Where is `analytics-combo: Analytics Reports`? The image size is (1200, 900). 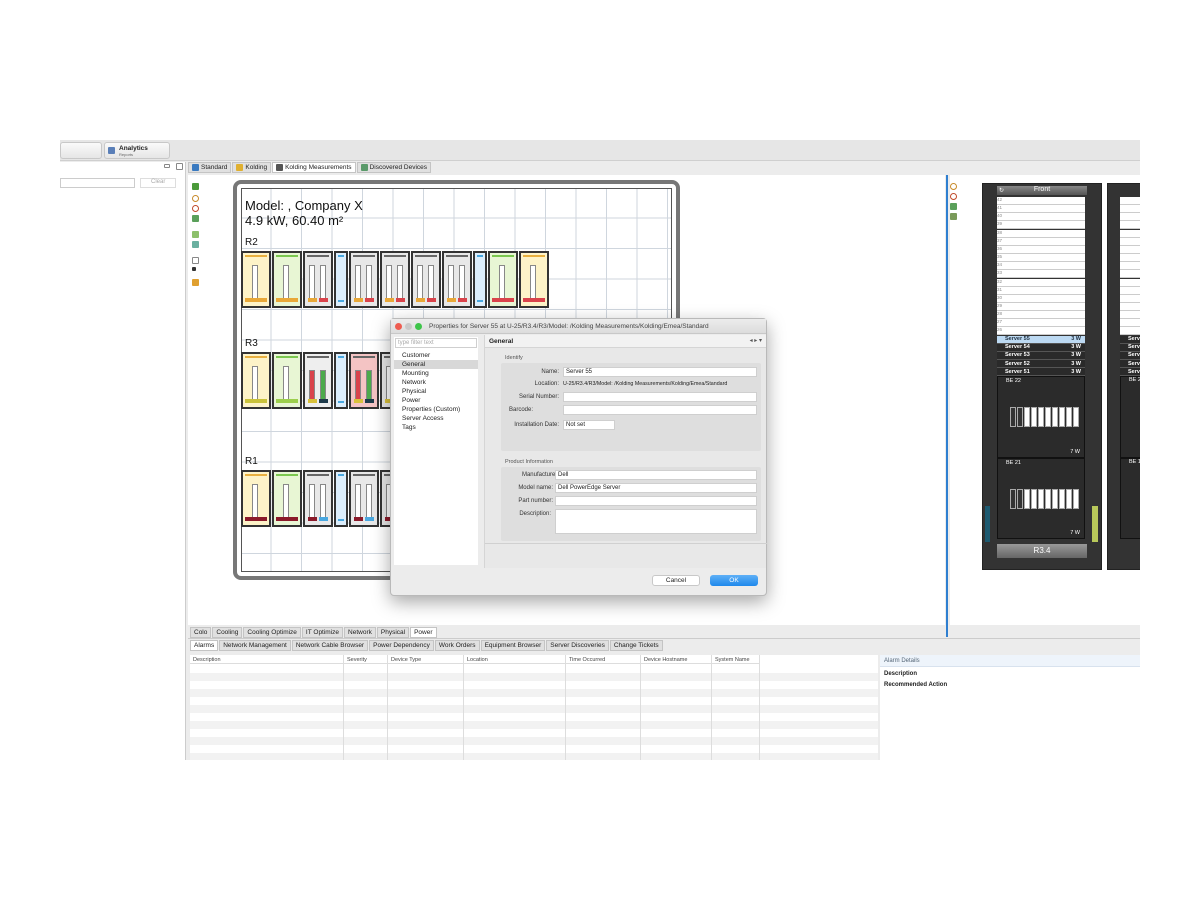 analytics-combo: Analytics Reports is located at coordinates (137, 150).